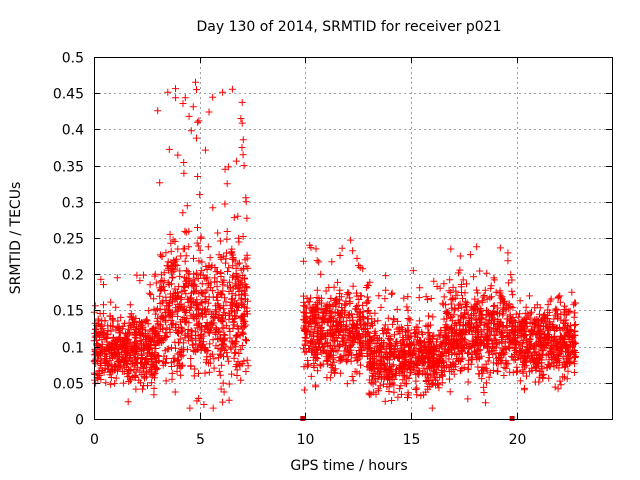  What do you see at coordinates (73, 349) in the screenshot?
I see `y-tick-label: 0.1` at bounding box center [73, 349].